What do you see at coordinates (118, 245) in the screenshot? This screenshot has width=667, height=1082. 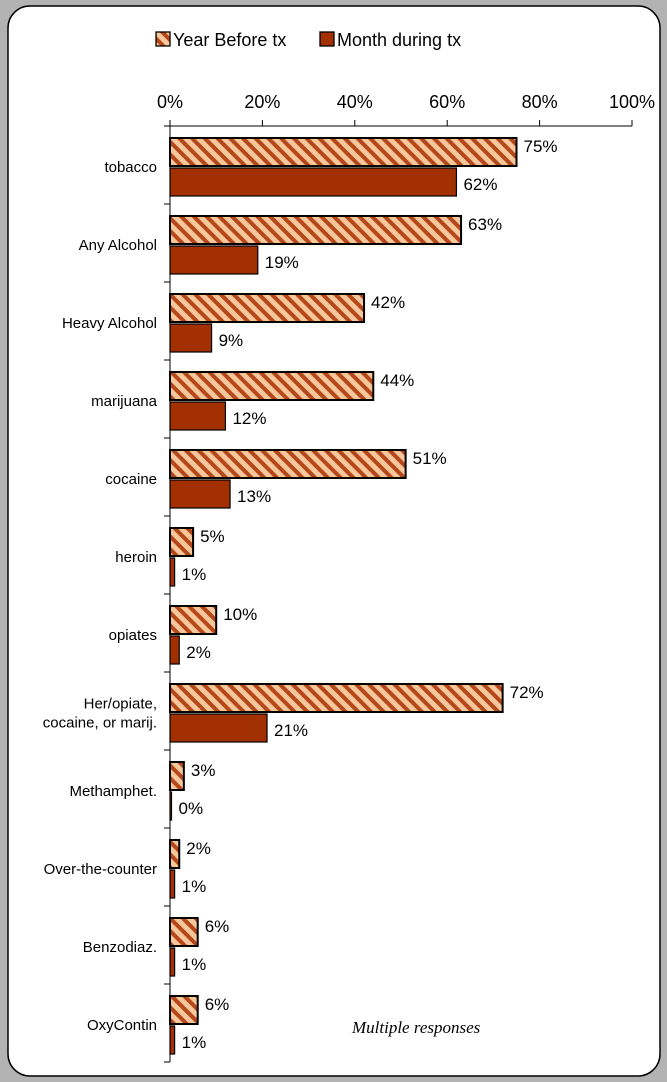 I see `category-label: Any Alcohol` at bounding box center [118, 245].